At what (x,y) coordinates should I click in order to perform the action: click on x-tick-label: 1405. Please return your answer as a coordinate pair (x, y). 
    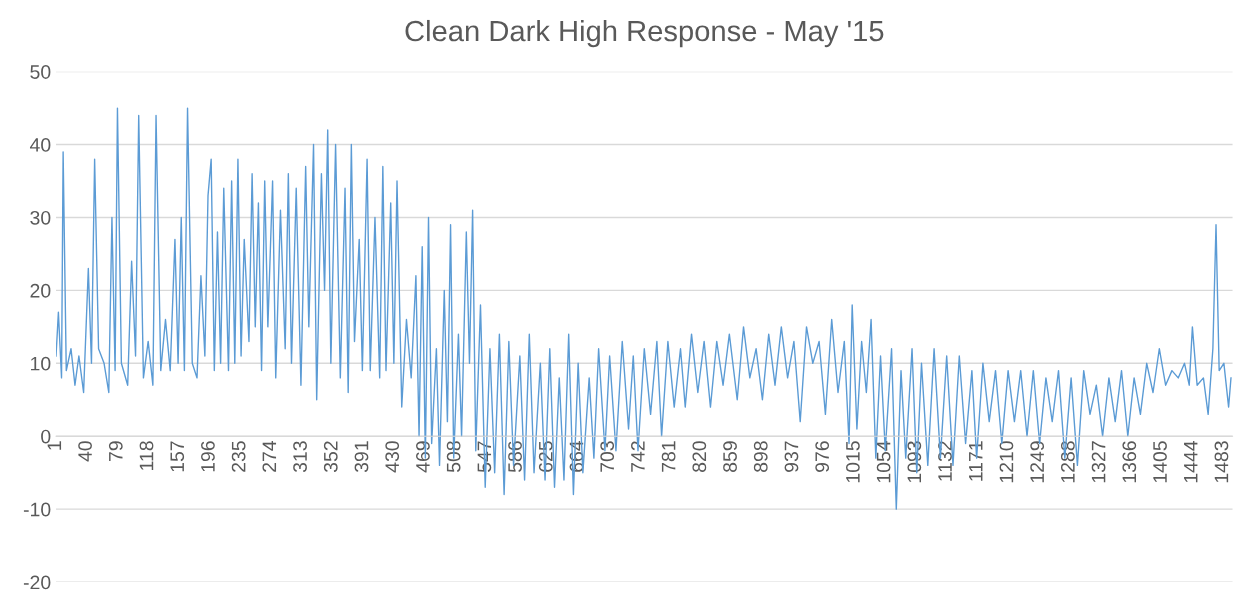
    Looking at the image, I should click on (1160, 462).